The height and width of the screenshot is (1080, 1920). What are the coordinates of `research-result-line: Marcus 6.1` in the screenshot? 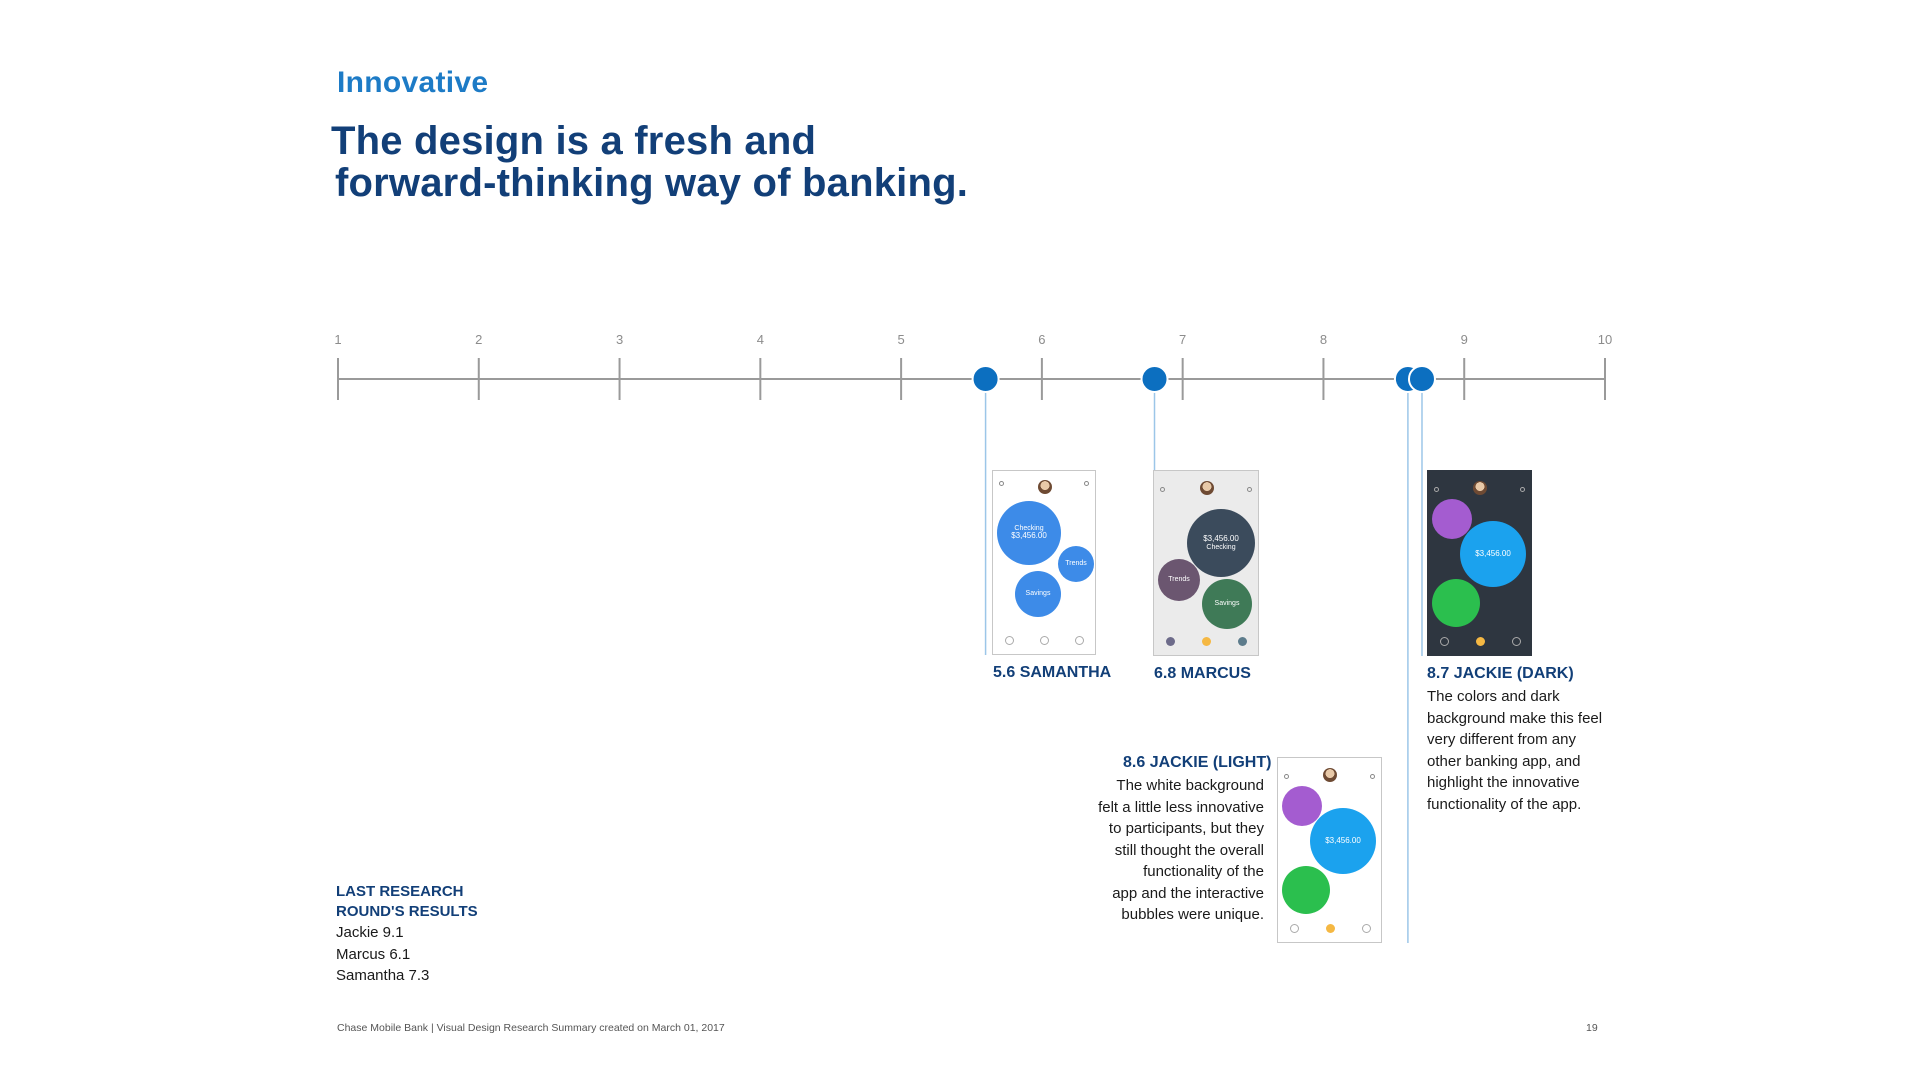 It's located at (373, 954).